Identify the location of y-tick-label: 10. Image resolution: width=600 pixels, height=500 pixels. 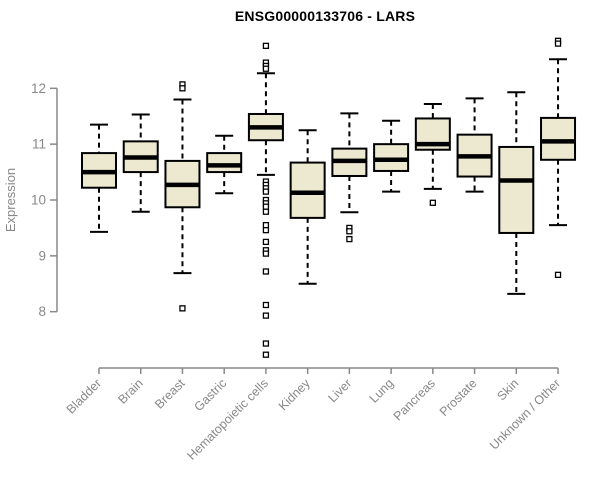
(38, 200).